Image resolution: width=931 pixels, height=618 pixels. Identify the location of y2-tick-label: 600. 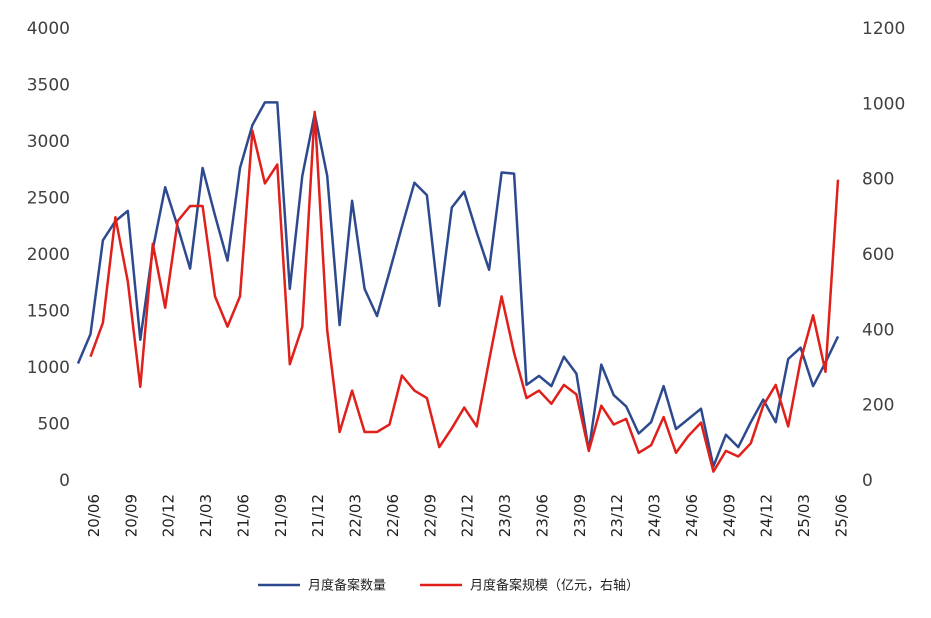
(878, 255).